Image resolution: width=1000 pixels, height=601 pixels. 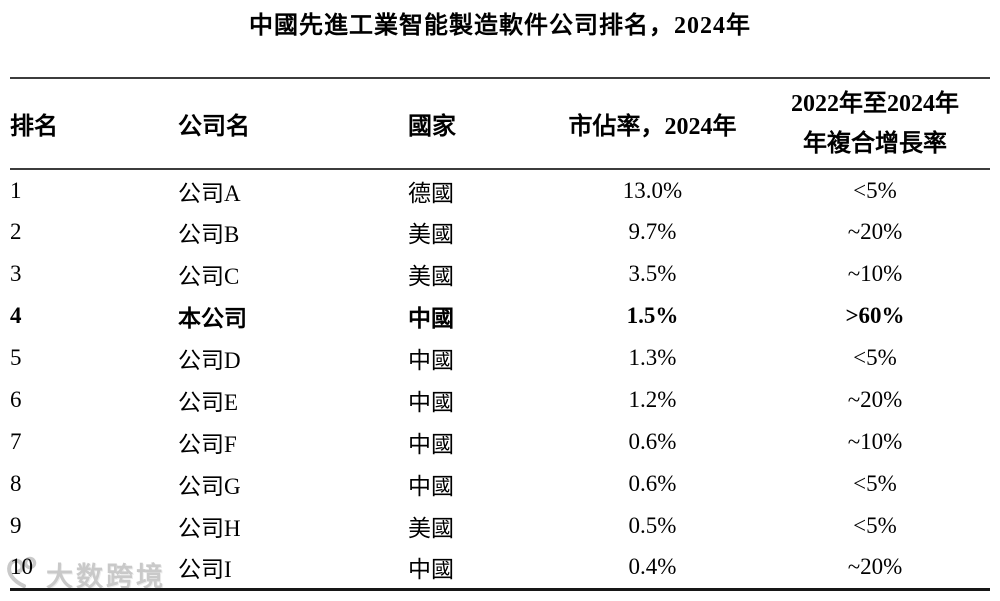 I want to click on table-row: 3 公司C 美國 3.5% ~10%, so click(x=500, y=274).